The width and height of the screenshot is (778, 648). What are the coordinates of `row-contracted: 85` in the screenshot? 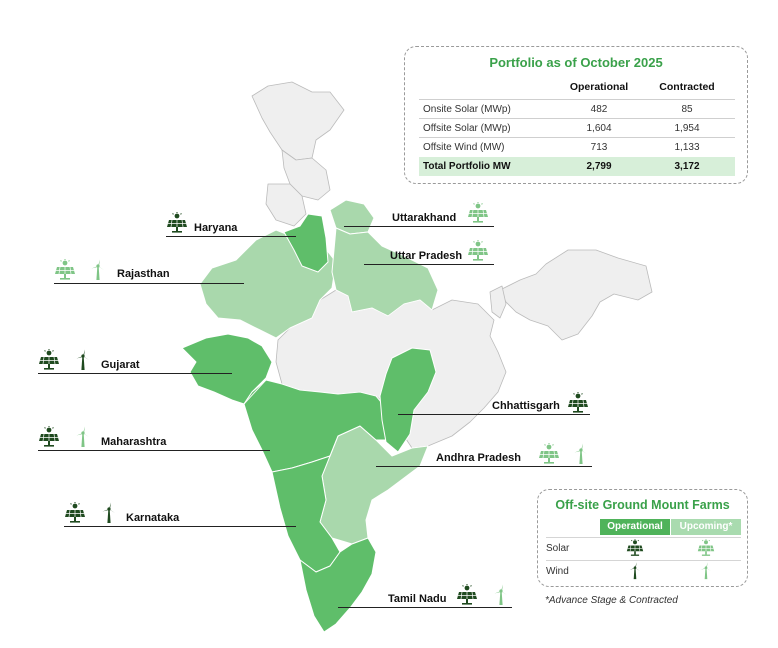 It's located at (687, 109).